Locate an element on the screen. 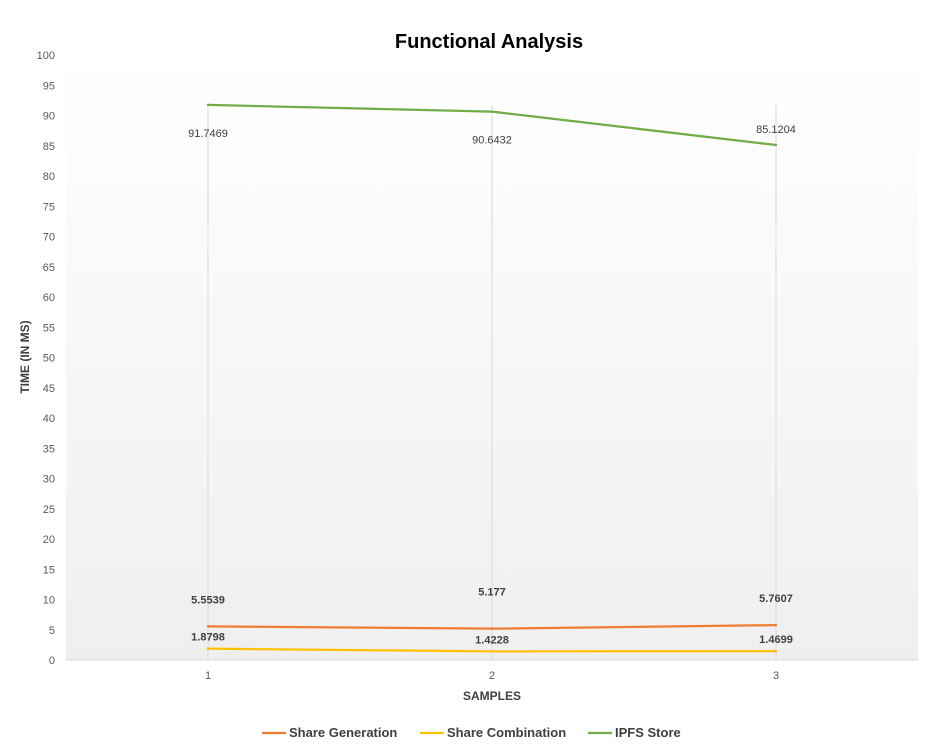 This screenshot has height=751, width=929. data-label-share-combination: 1.4699 is located at coordinates (776, 640).